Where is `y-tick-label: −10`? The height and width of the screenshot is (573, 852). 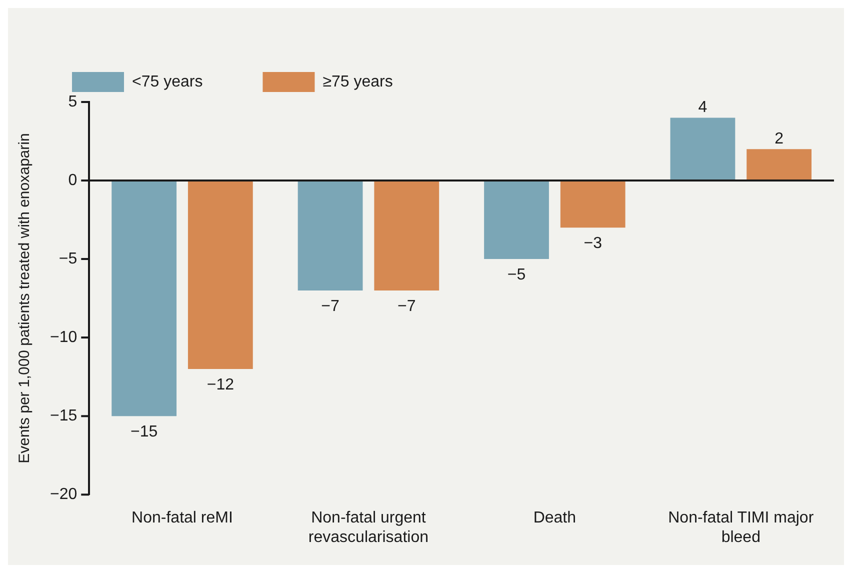 y-tick-label: −10 is located at coordinates (64, 337).